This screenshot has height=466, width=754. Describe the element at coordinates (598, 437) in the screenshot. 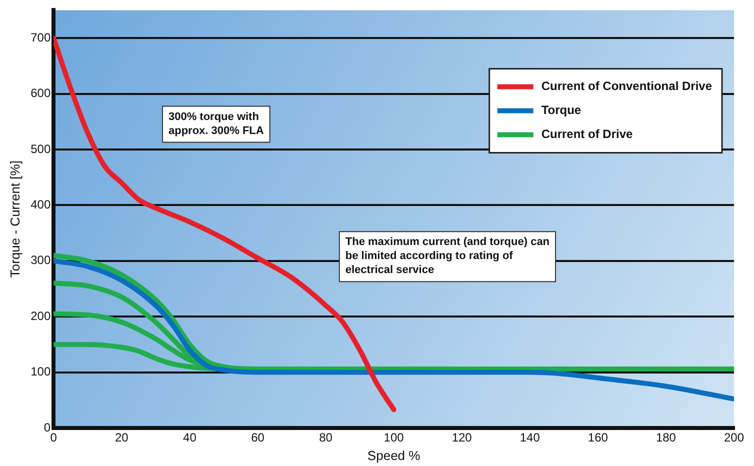

I see `x-tick-label: 160` at that location.